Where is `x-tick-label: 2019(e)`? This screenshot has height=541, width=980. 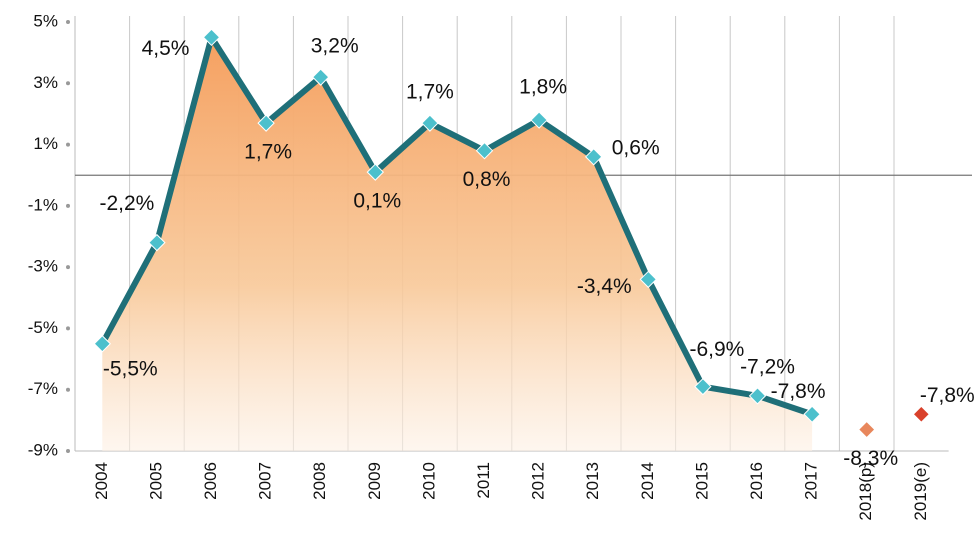
x-tick-label: 2019(e) is located at coordinates (920, 491).